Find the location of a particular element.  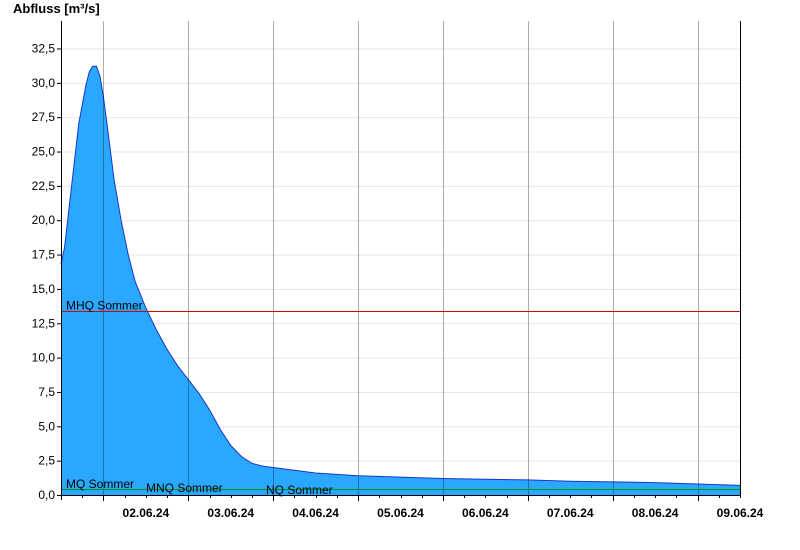

nq-label: NQ Sommer is located at coordinates (299, 490).